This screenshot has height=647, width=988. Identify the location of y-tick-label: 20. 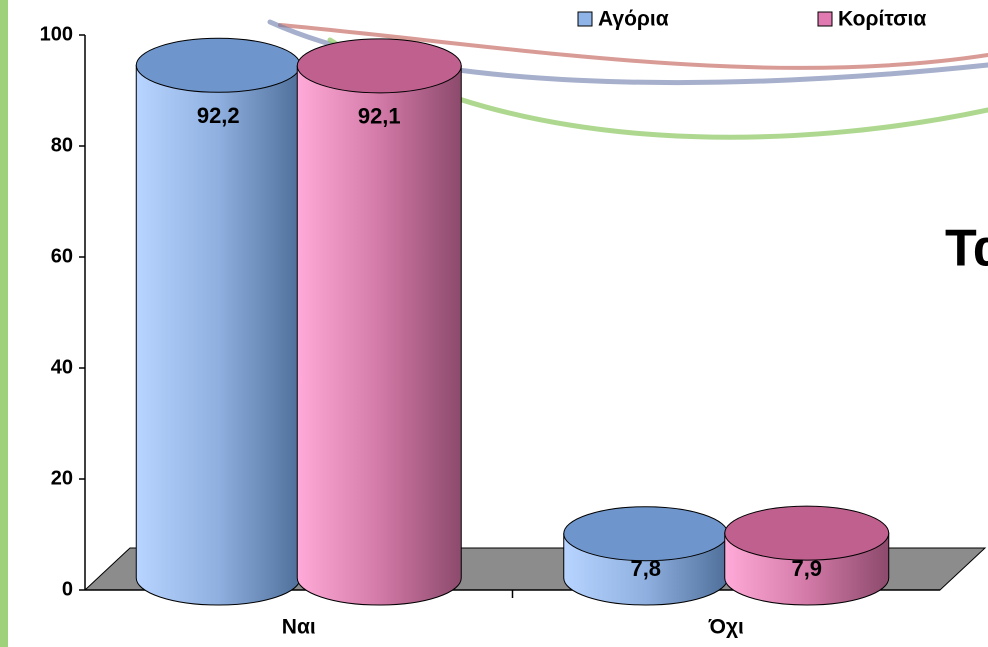
(62, 478).